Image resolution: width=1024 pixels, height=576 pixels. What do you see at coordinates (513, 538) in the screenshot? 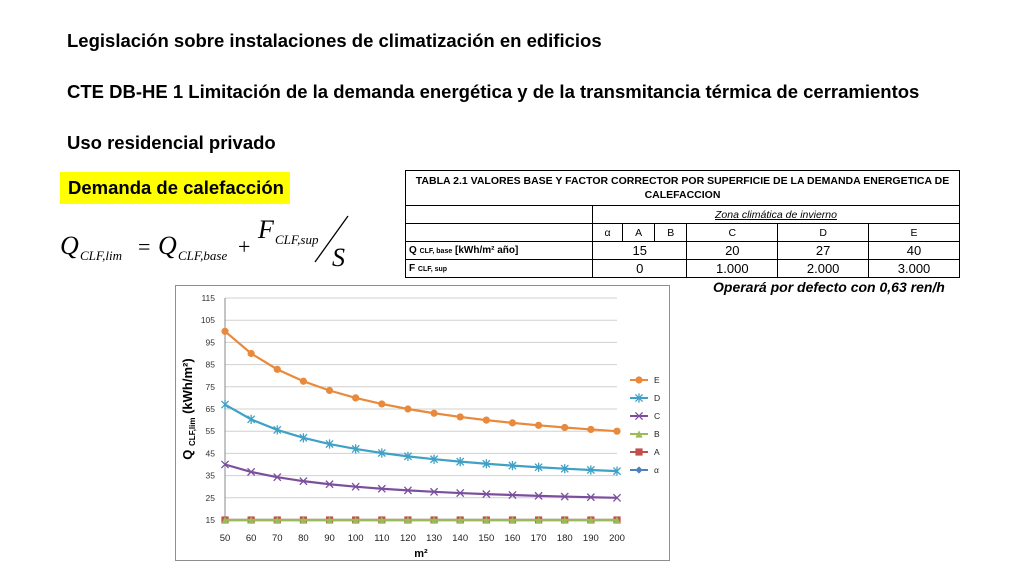
I see `x-tick-label: 160` at bounding box center [513, 538].